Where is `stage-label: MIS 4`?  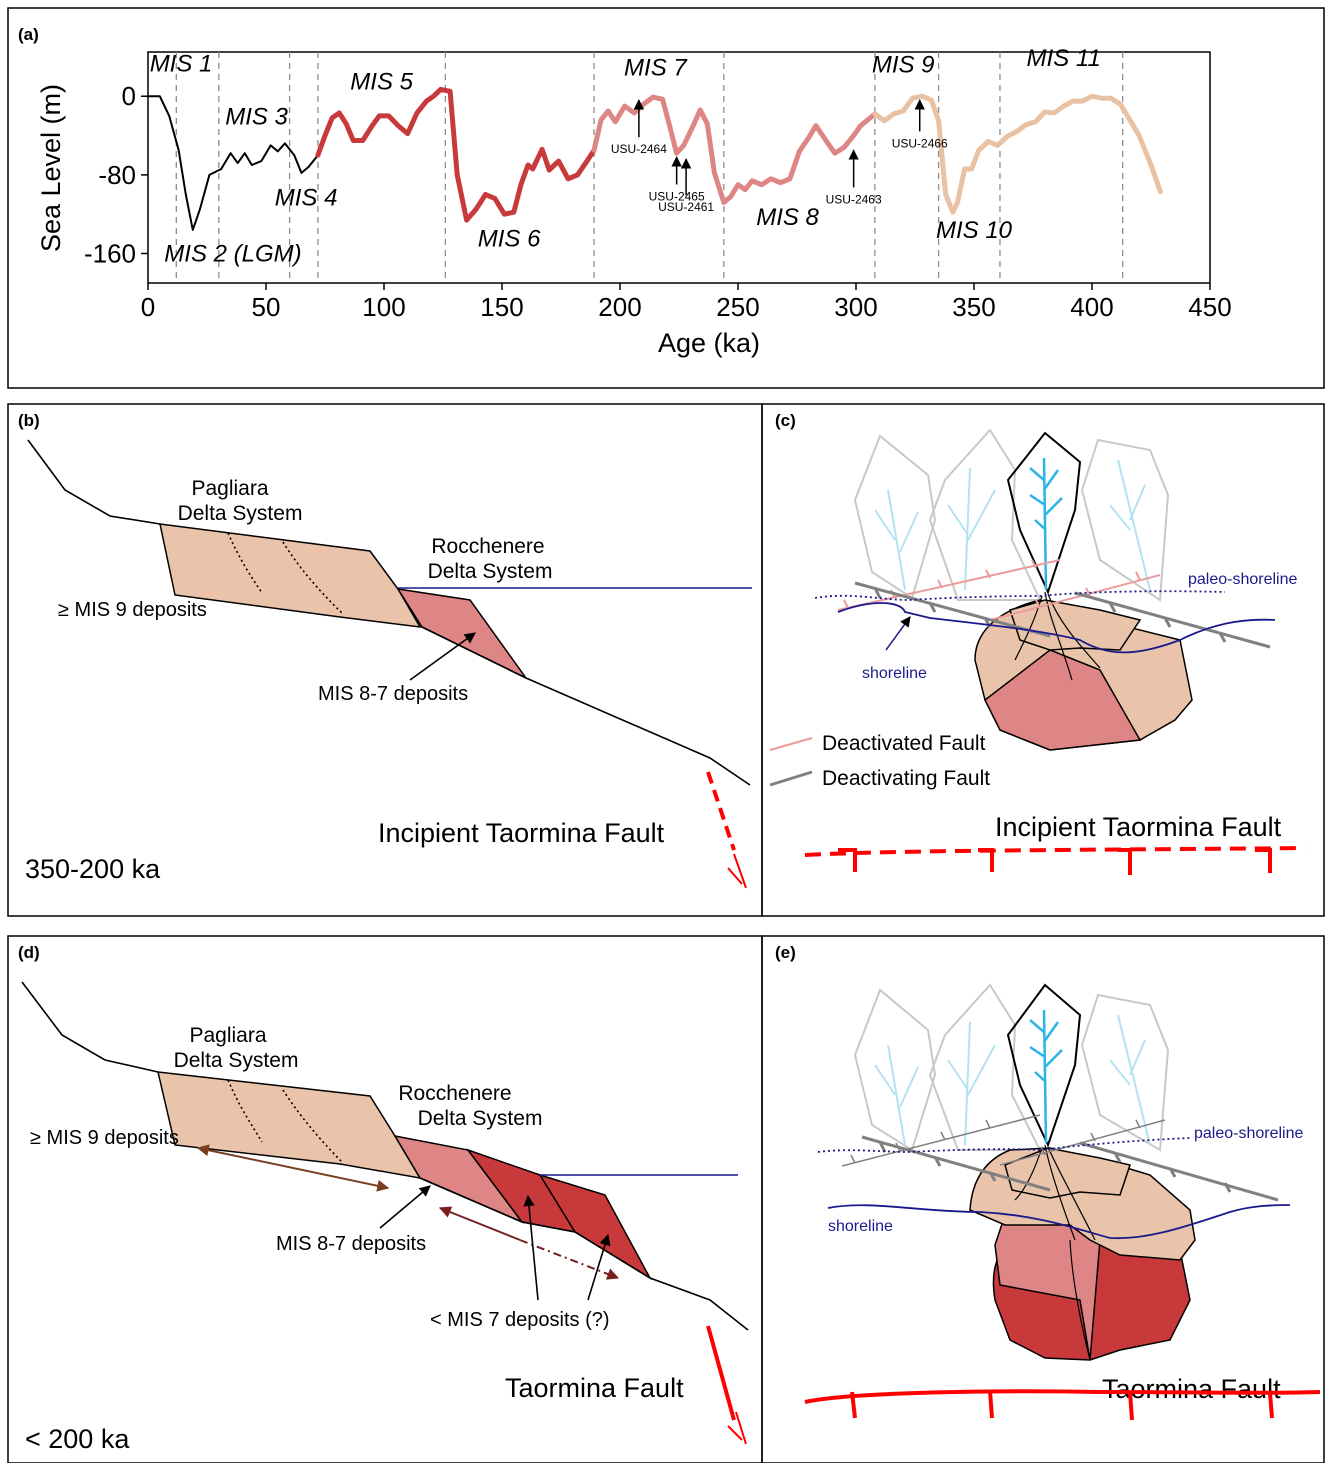 stage-label: MIS 4 is located at coordinates (306, 197).